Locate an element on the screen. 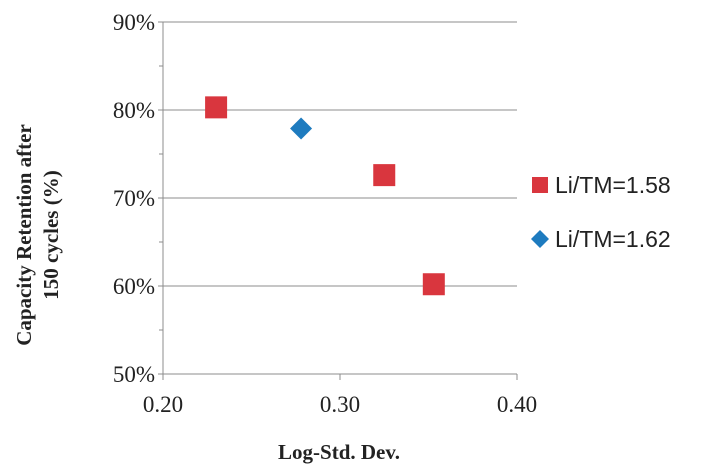  y-tick-label: 70% is located at coordinates (134, 198).